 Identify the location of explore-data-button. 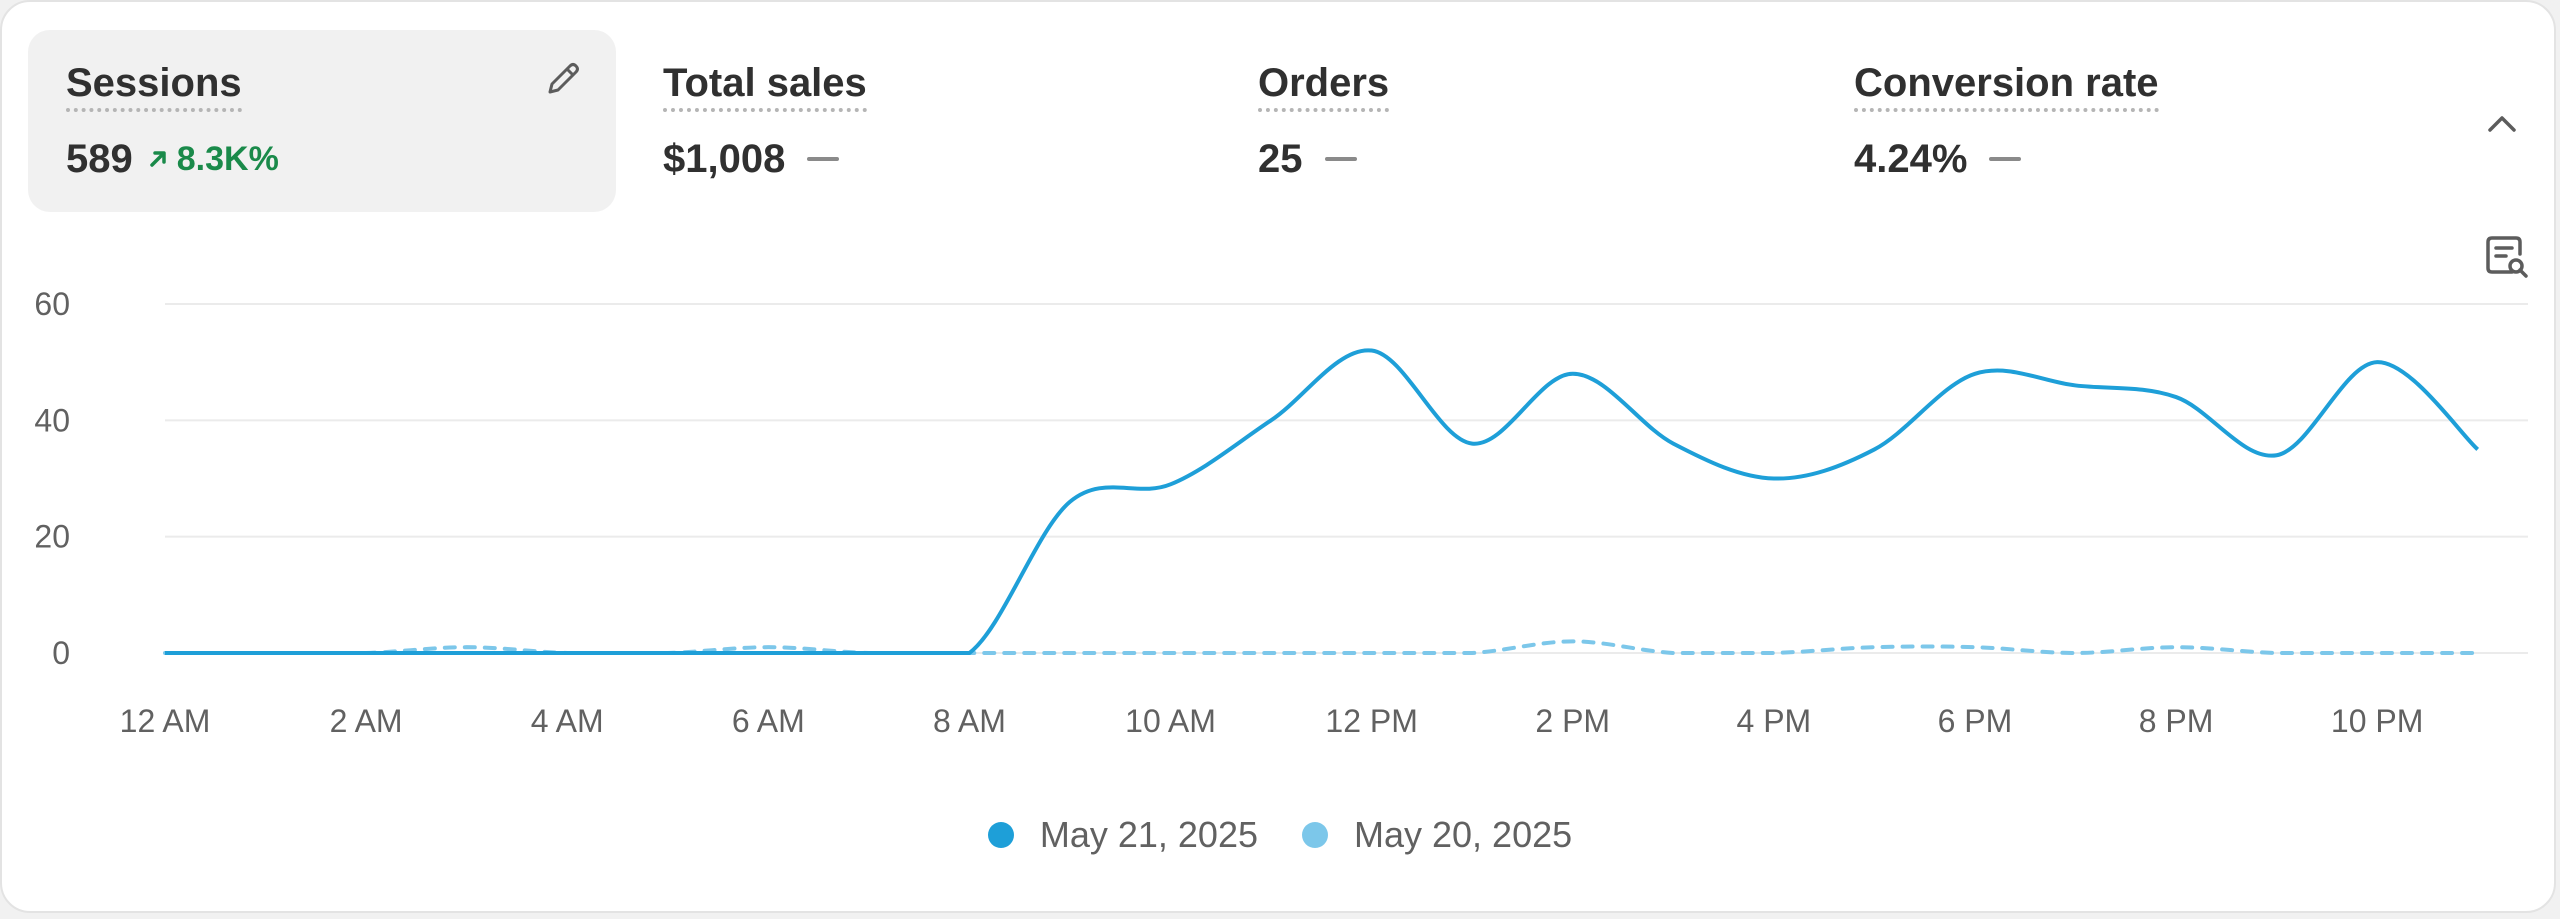
(2506, 256).